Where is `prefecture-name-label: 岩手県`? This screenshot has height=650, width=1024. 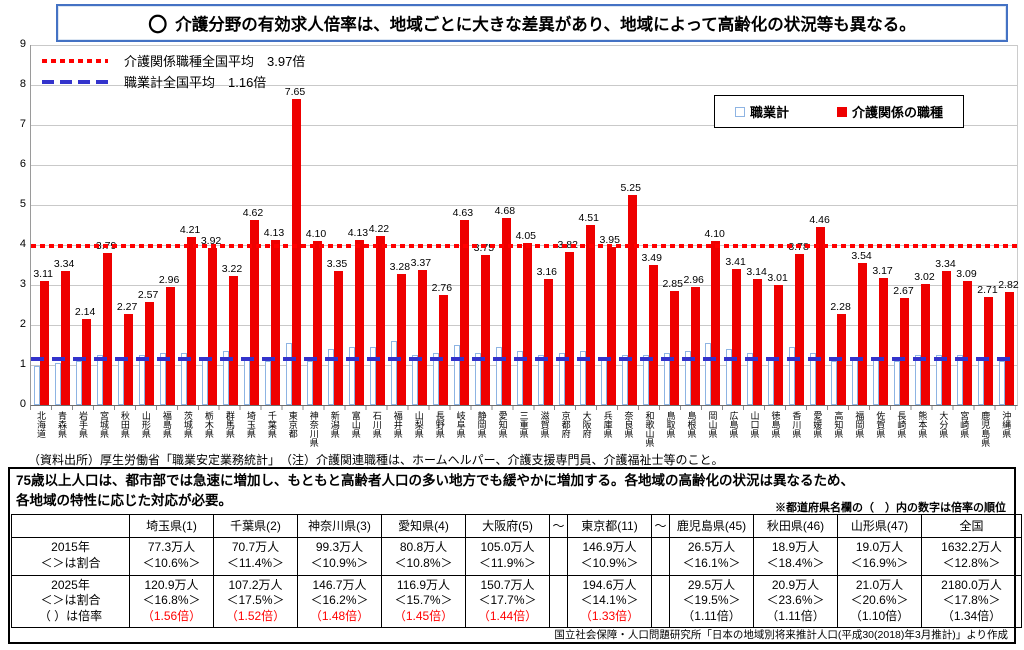
prefecture-name-label: 岩手県 is located at coordinates (82, 424).